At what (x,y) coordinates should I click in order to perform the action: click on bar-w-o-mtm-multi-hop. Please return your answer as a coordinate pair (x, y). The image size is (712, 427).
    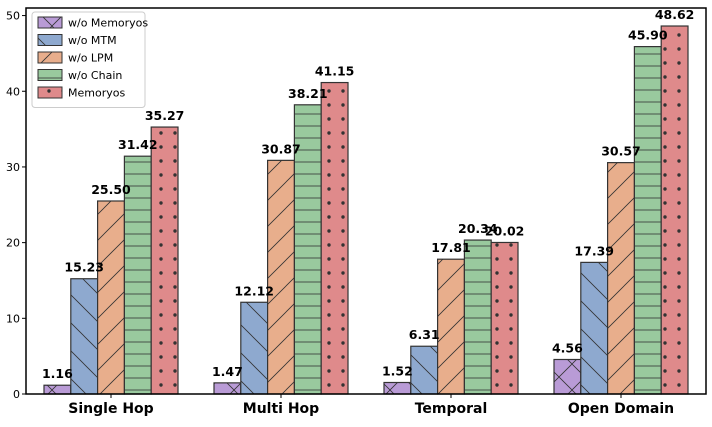
    Looking at the image, I should click on (254, 348).